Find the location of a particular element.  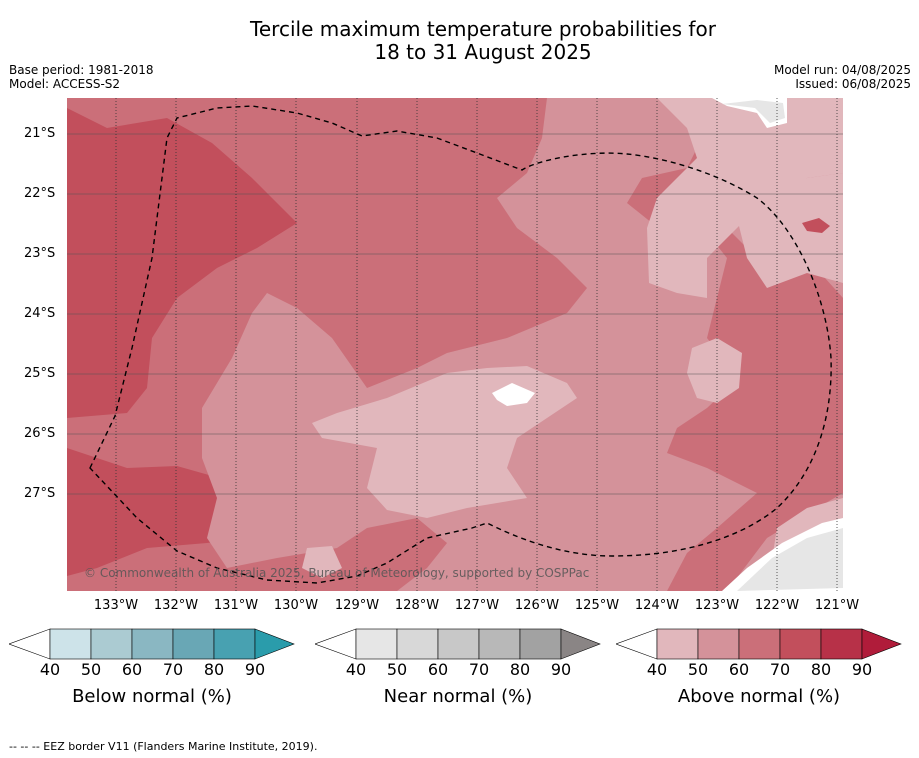

title-line-2: 18 to 31 August 2025 is located at coordinates (483, 52).